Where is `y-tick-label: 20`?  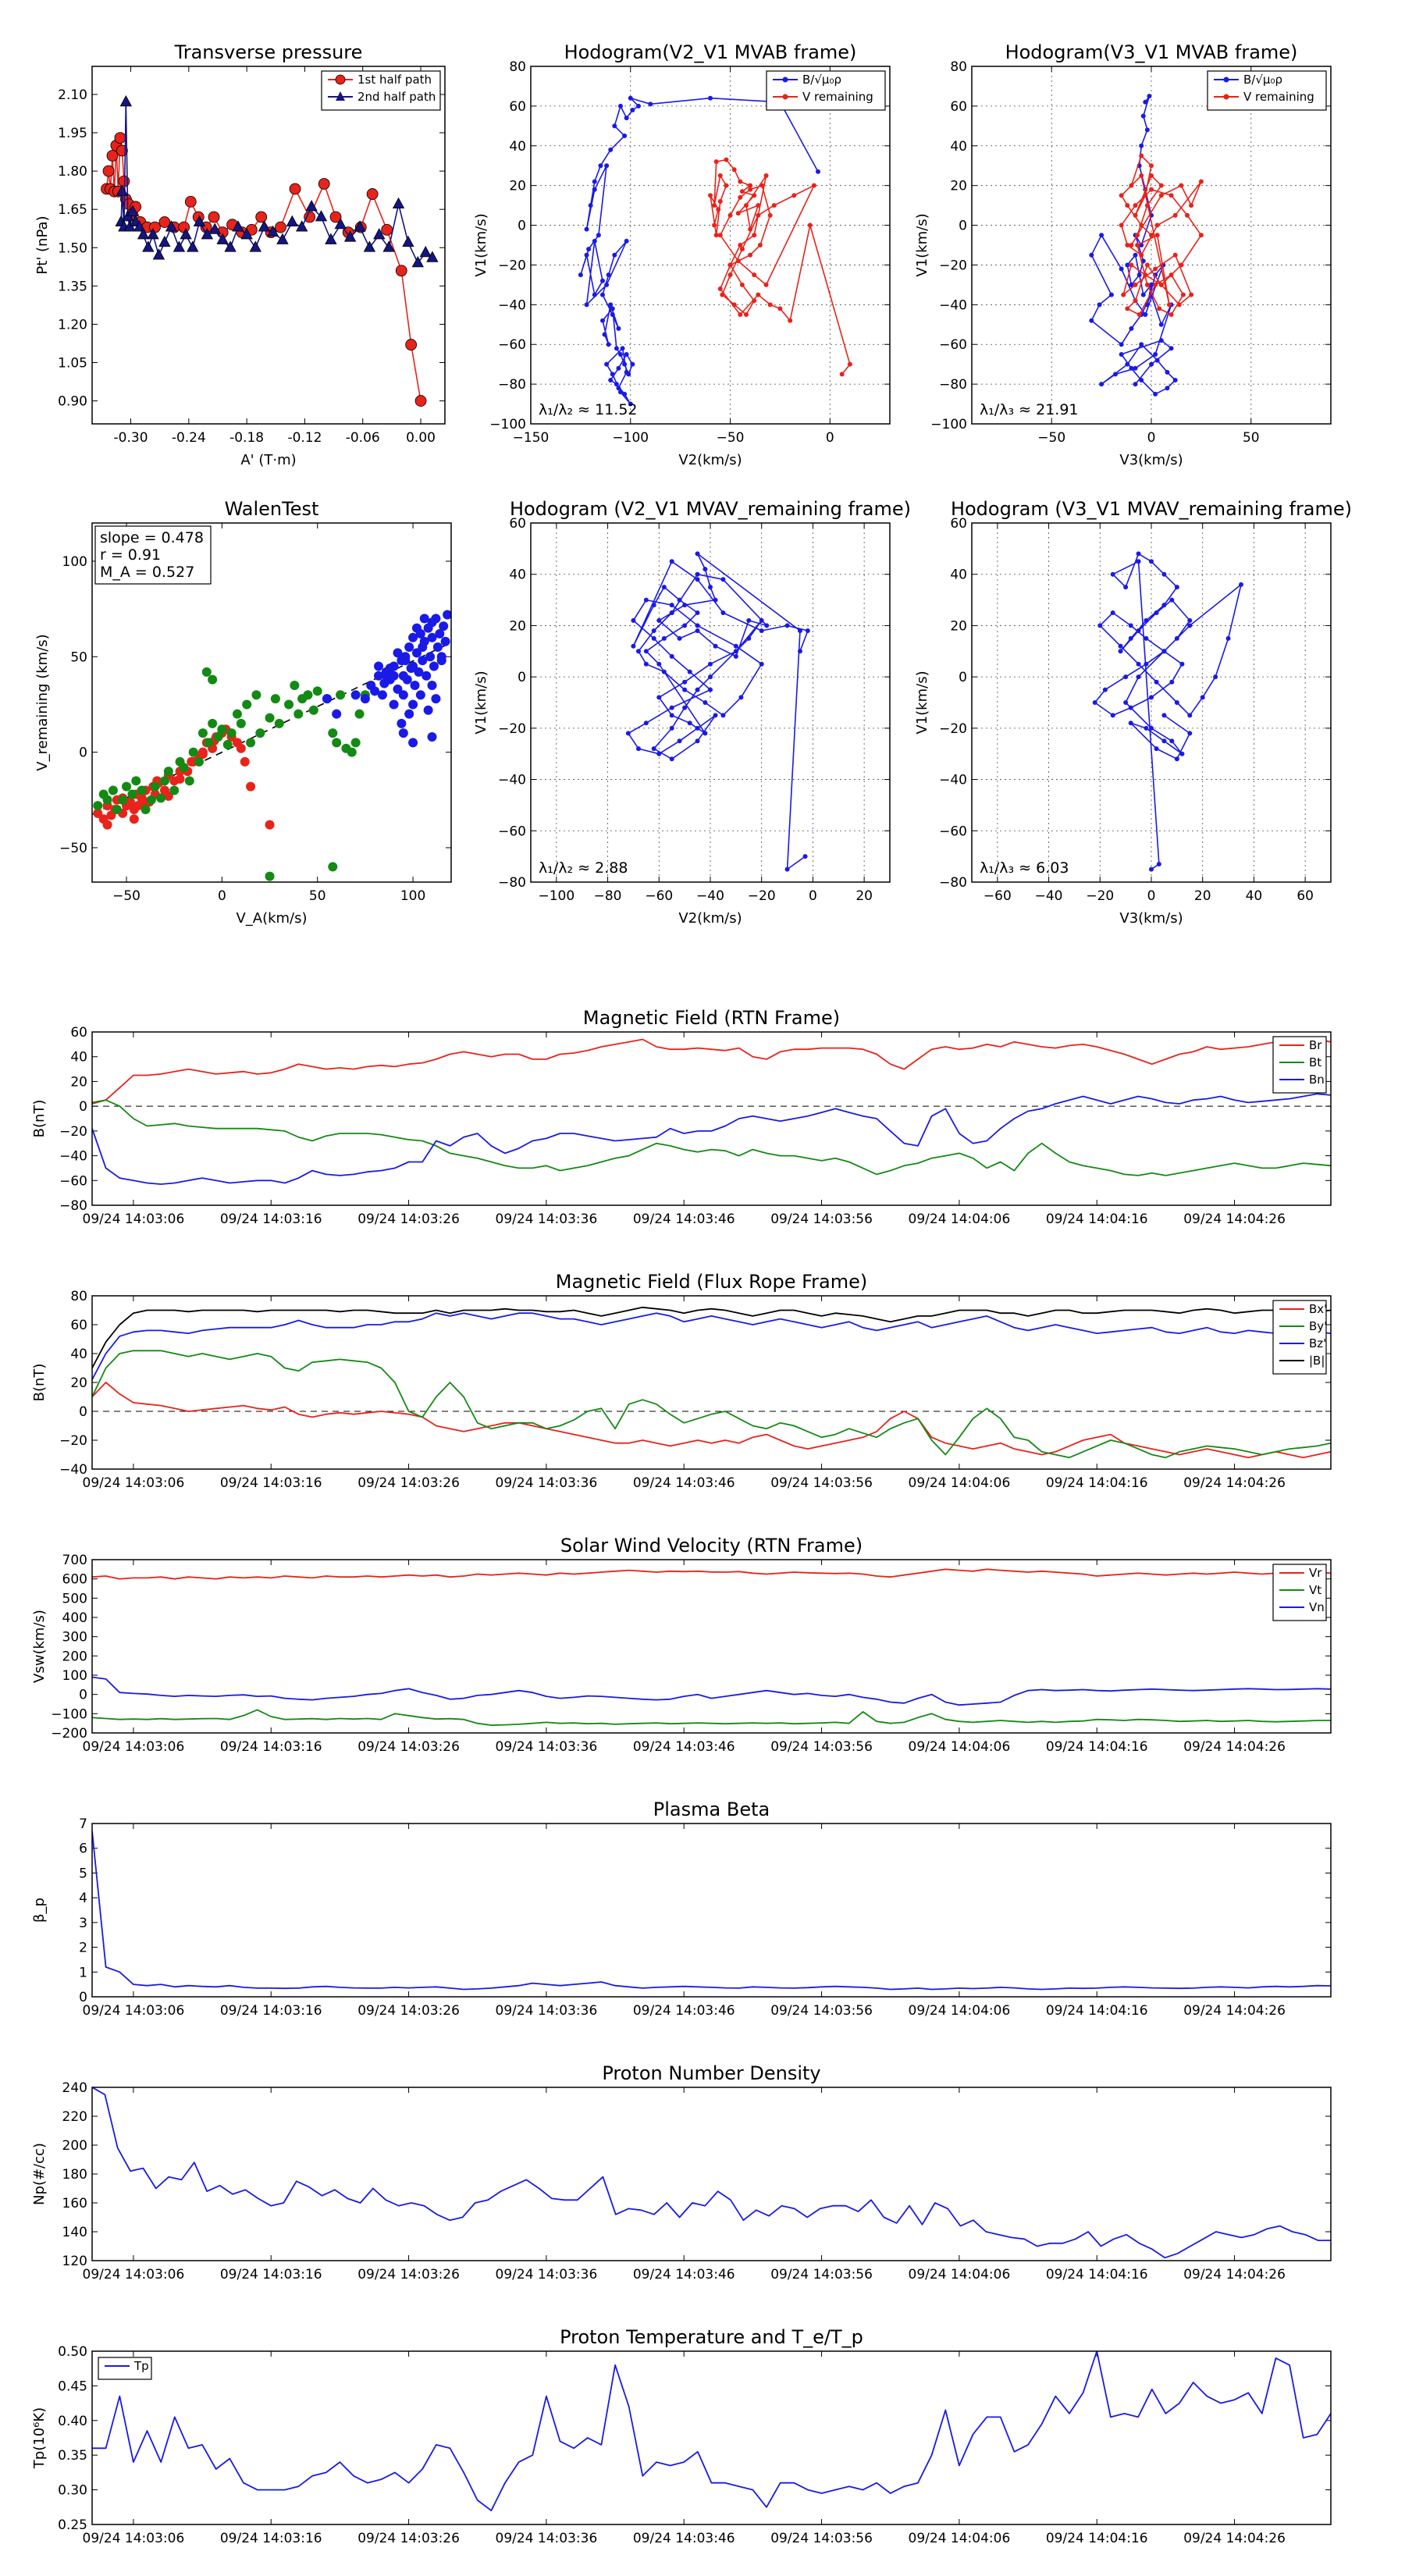
y-tick-label: 20 is located at coordinates (517, 186).